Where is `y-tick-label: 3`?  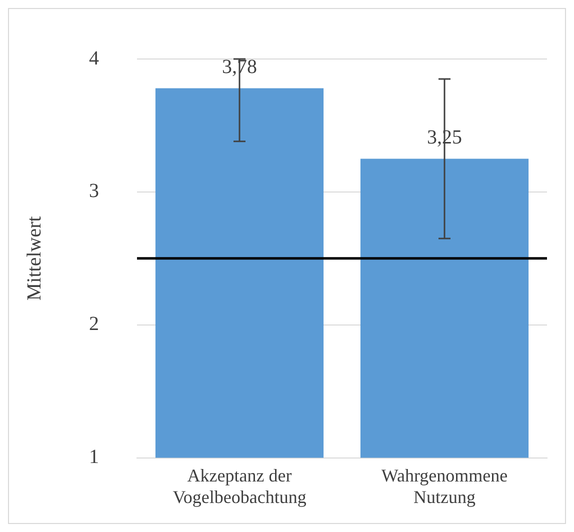 y-tick-label: 3 is located at coordinates (94, 191).